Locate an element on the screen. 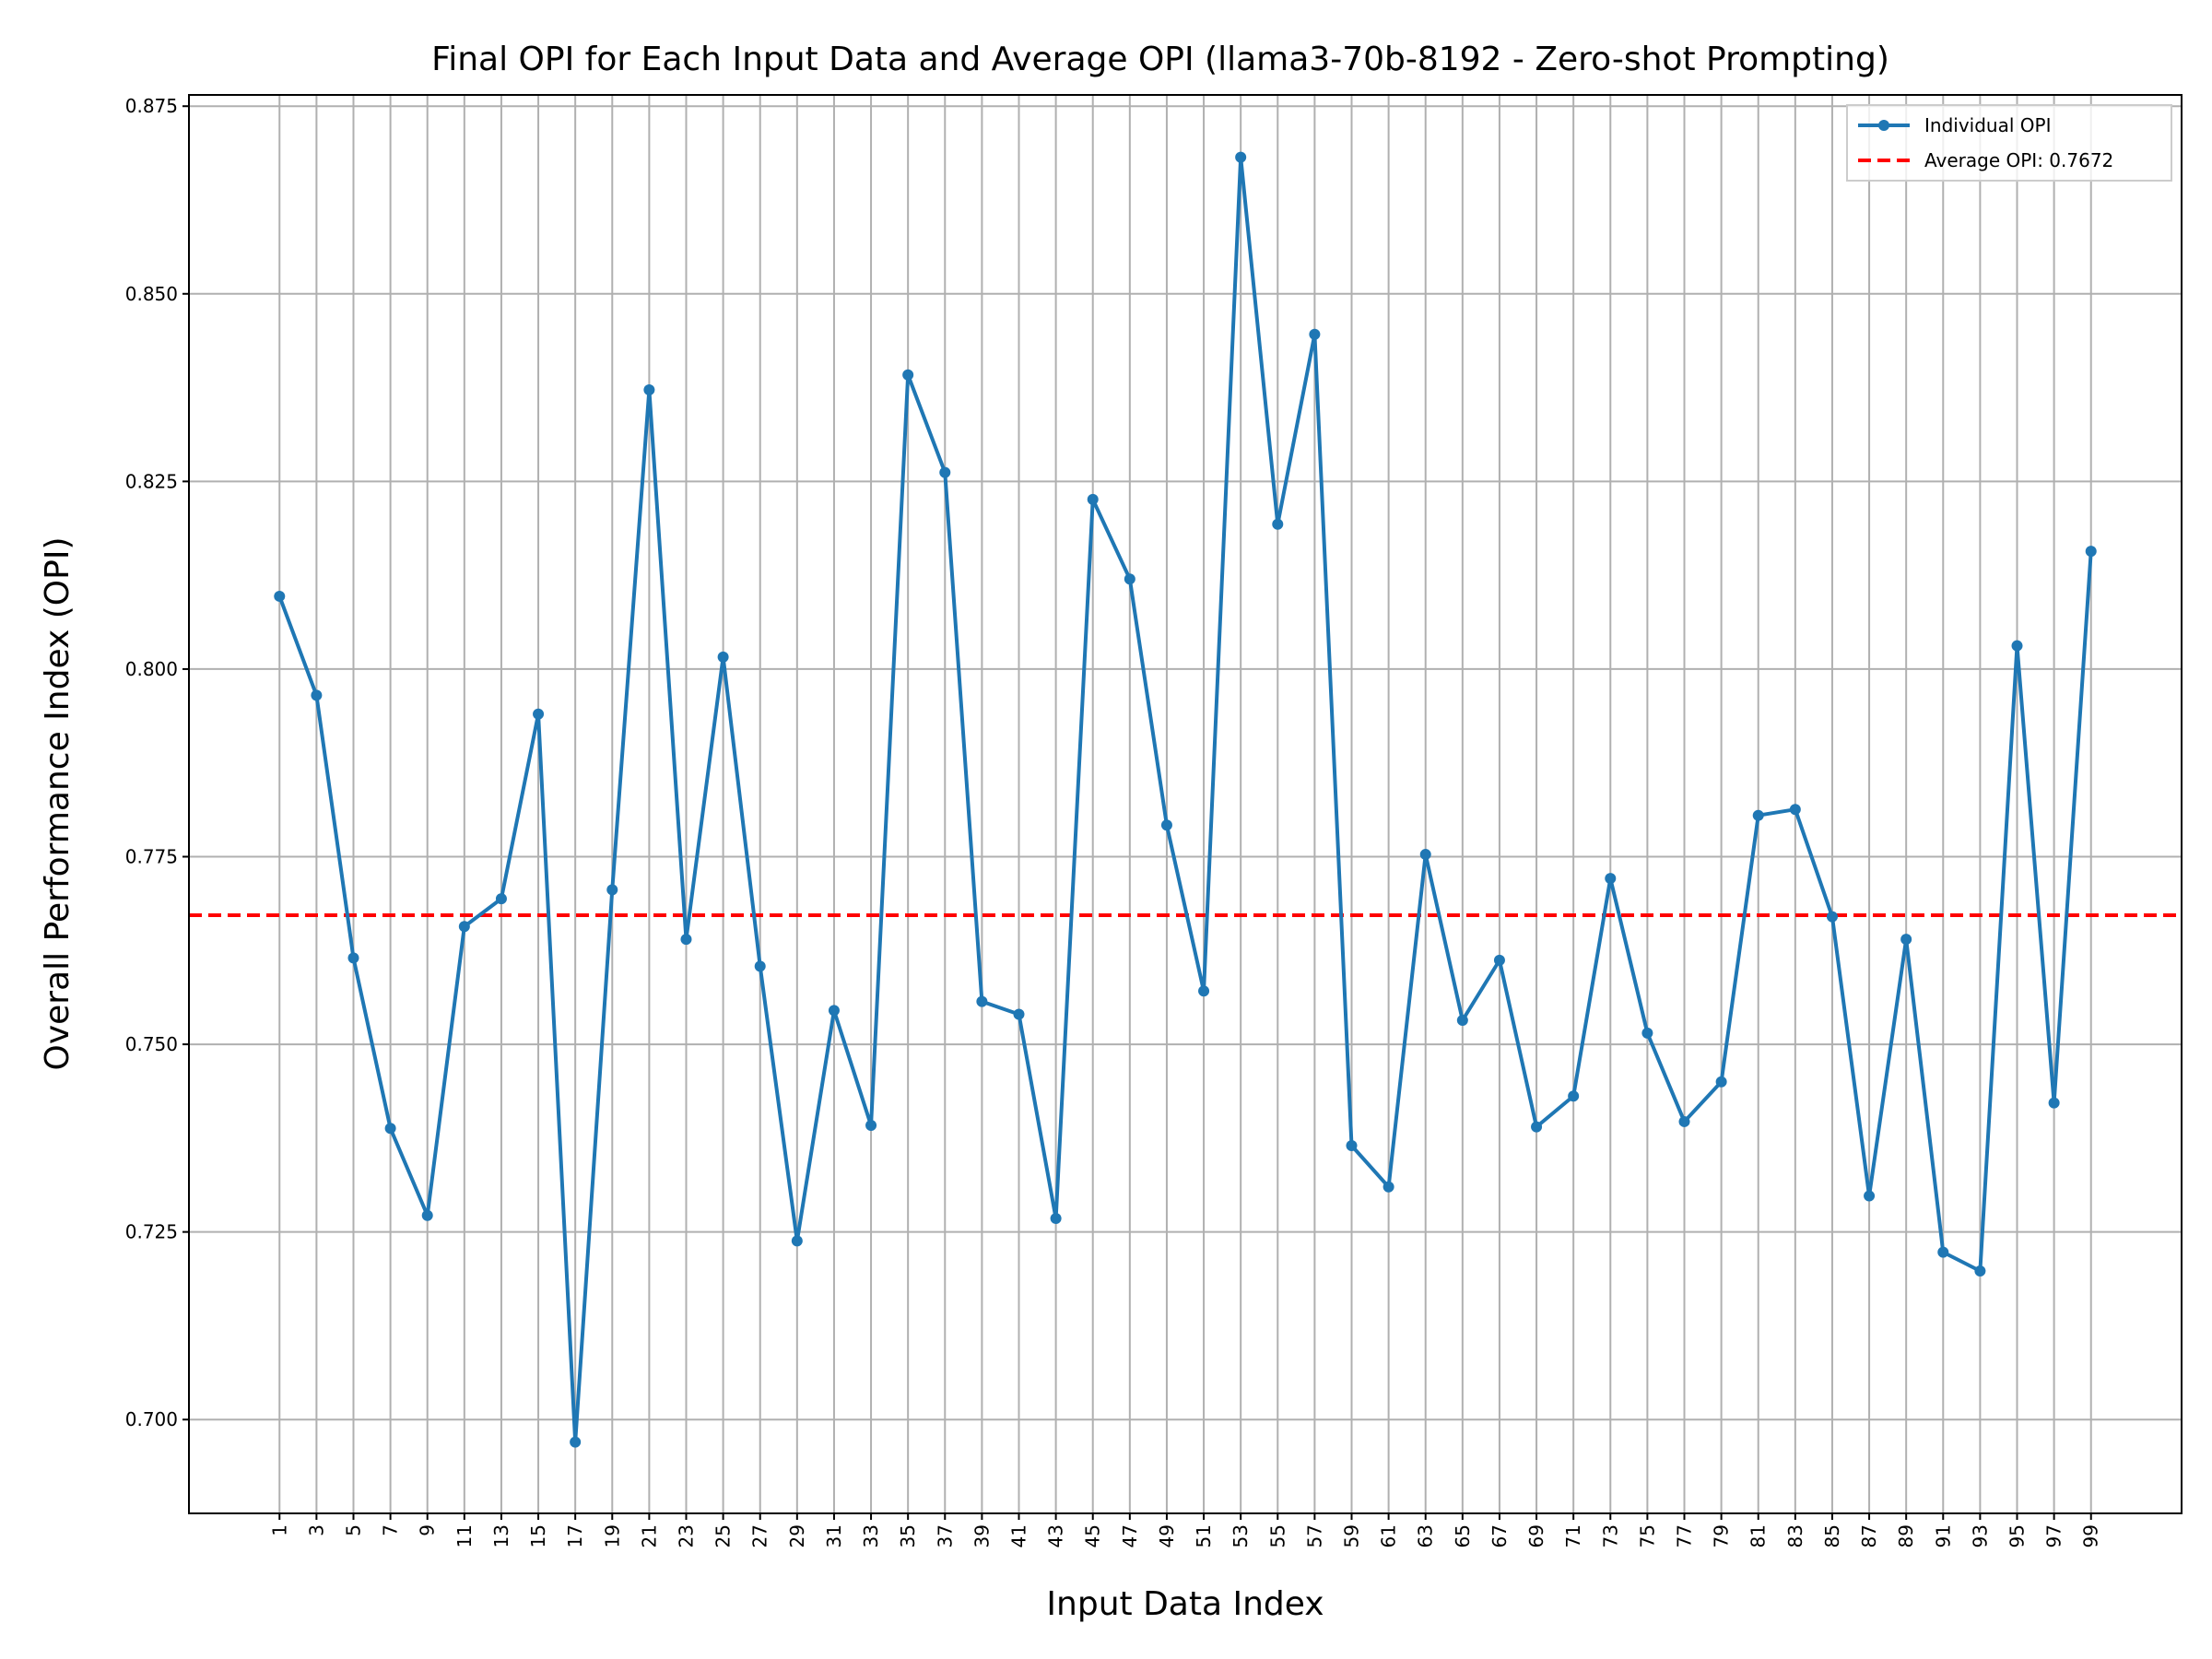  y-tick-label: 0.800 is located at coordinates (151, 669).